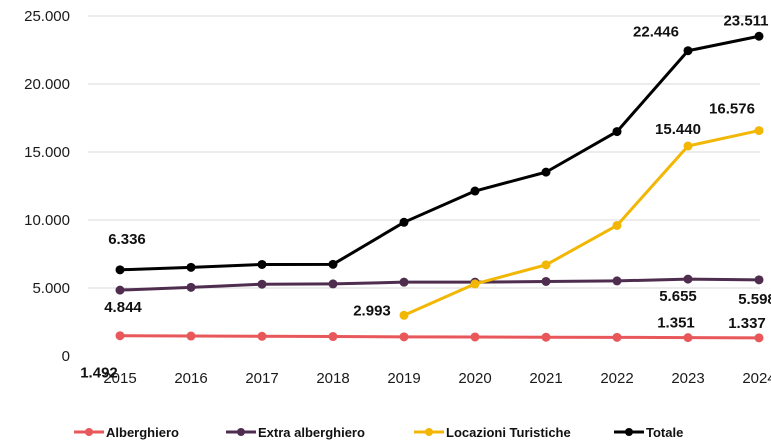 This screenshot has width=771, height=441. Describe the element at coordinates (142, 432) in the screenshot. I see `legend-label: Alberghiero` at that location.